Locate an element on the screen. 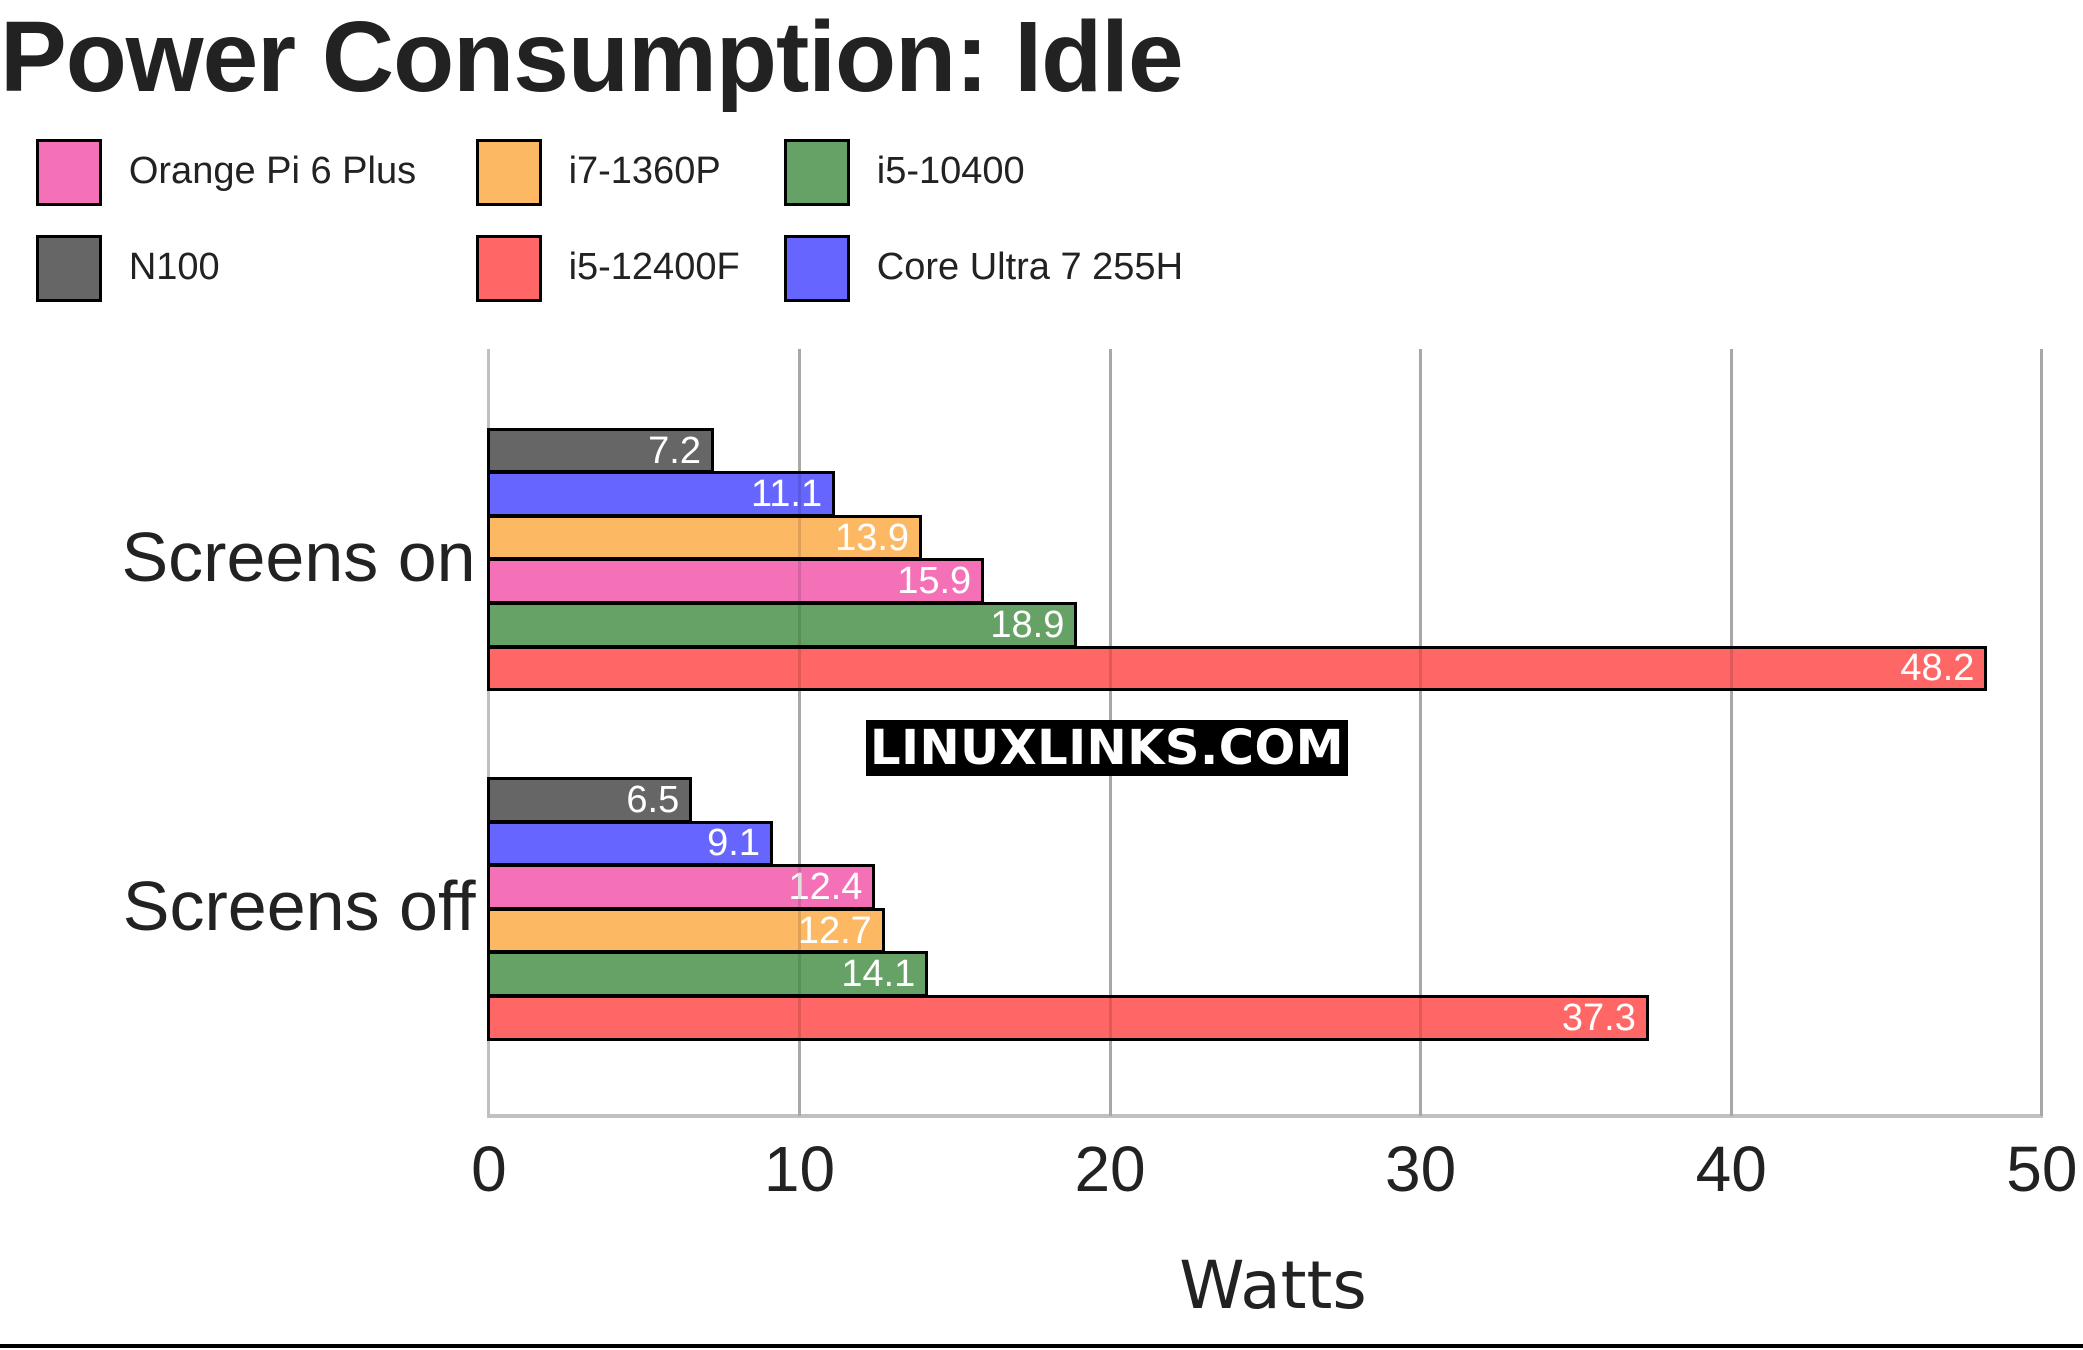 The width and height of the screenshot is (2083, 1350). bar: 48.2 is located at coordinates (1237, 668).